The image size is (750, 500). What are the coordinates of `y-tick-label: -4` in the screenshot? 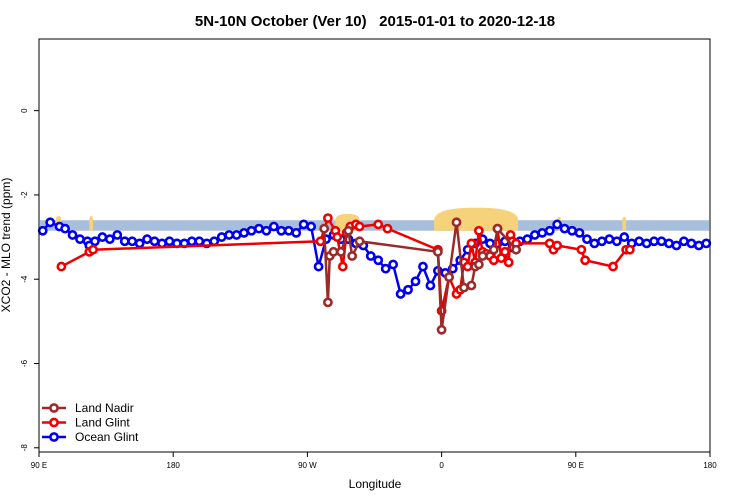 It's located at (24, 279).